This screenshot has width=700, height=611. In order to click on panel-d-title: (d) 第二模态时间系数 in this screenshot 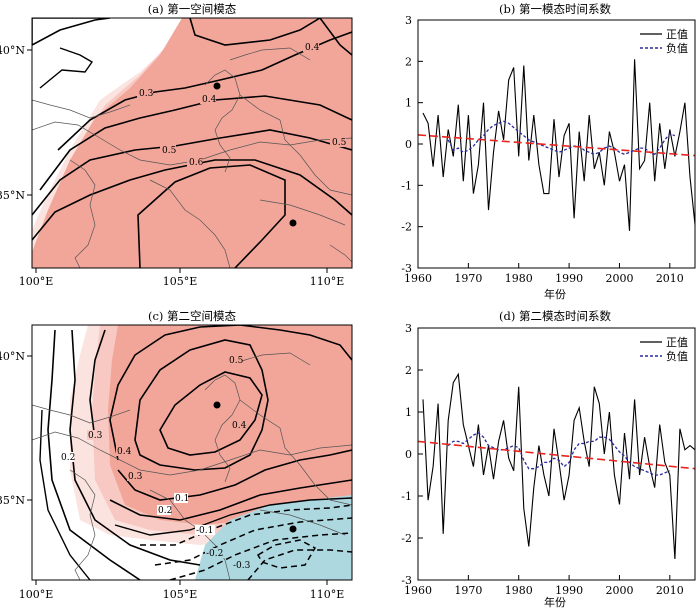, I will do `click(555, 316)`.